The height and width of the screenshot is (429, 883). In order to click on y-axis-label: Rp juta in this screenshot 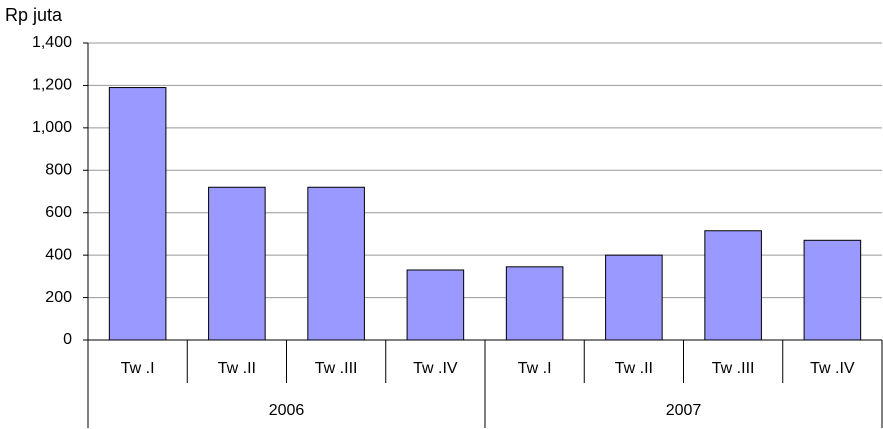, I will do `click(34, 15)`.